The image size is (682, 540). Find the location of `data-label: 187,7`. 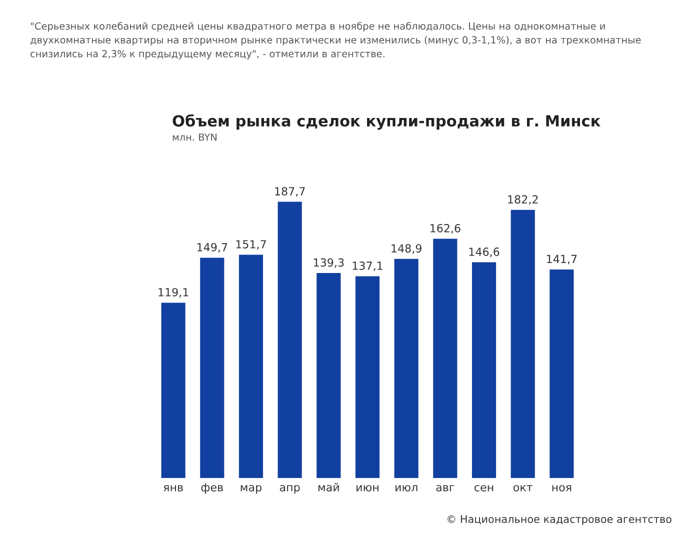

data-label: 187,7 is located at coordinates (290, 192).